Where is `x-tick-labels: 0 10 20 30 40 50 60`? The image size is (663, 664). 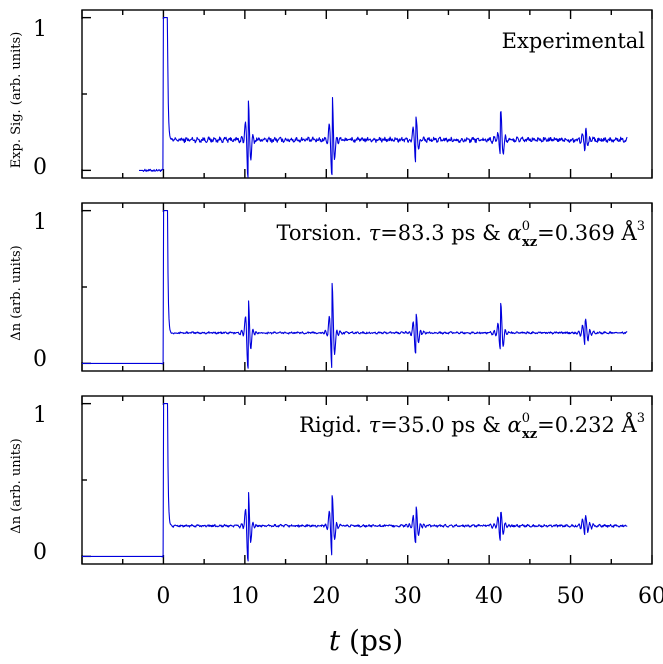
x-tick-labels: 0 10 20 30 40 50 60 is located at coordinates (409, 596).